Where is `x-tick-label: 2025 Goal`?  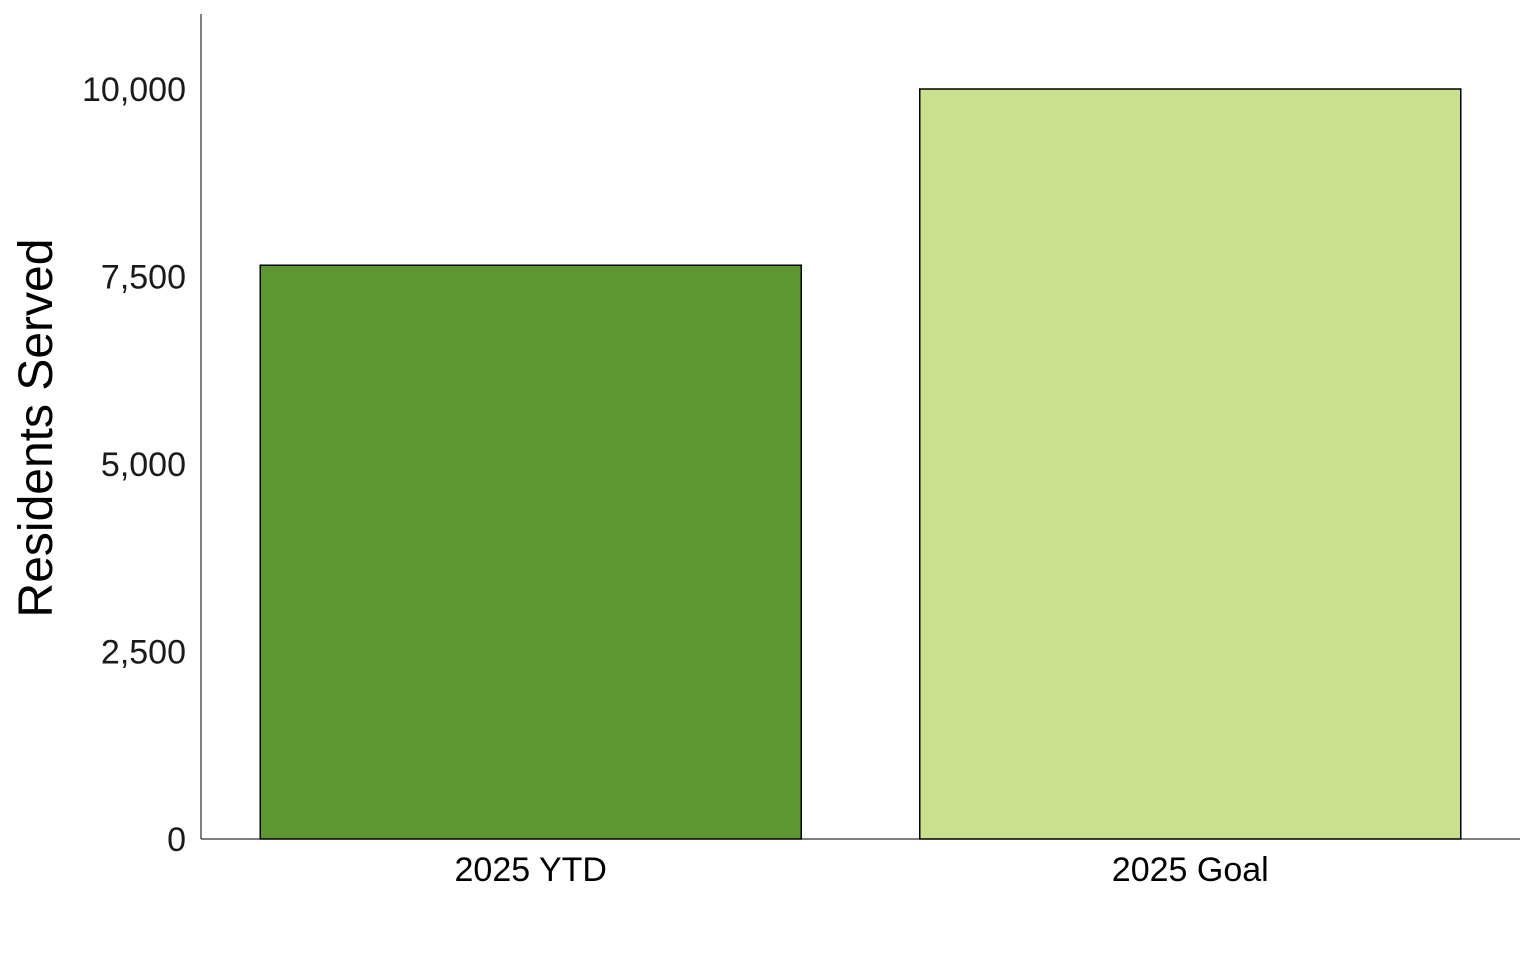
x-tick-label: 2025 Goal is located at coordinates (1190, 870).